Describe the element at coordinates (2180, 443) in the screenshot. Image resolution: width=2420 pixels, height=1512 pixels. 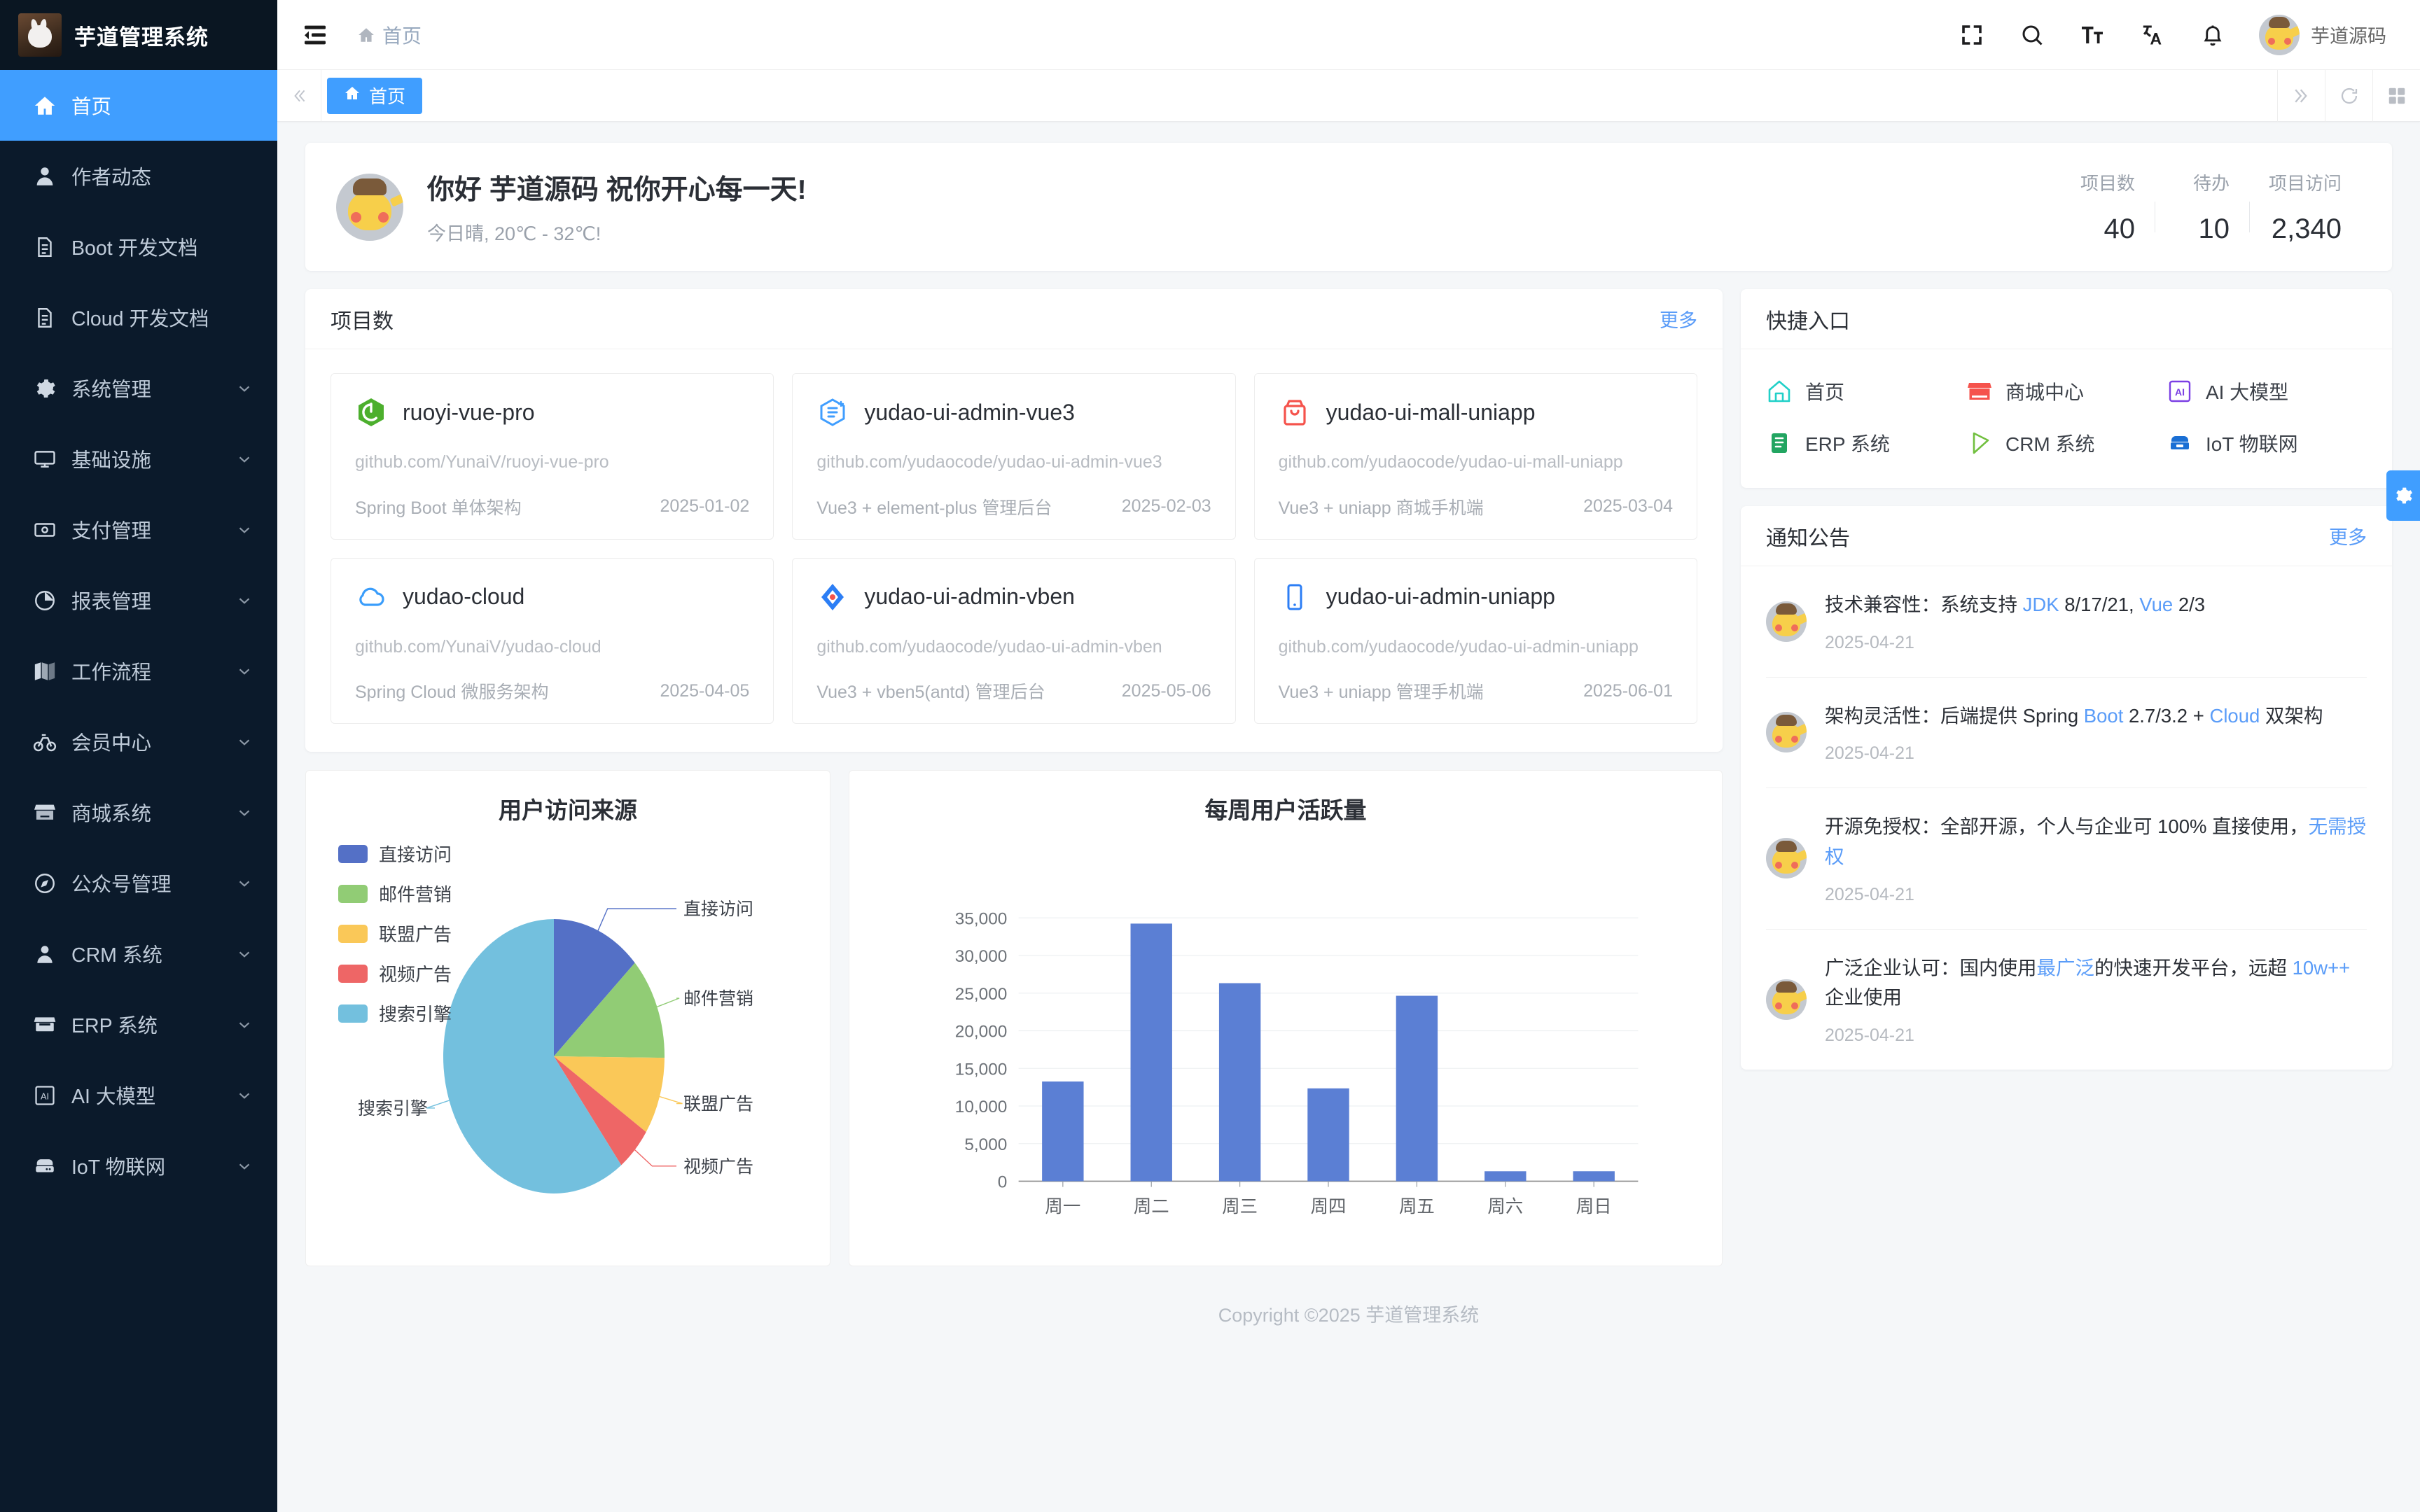
I see `iot-blue-icon` at that location.